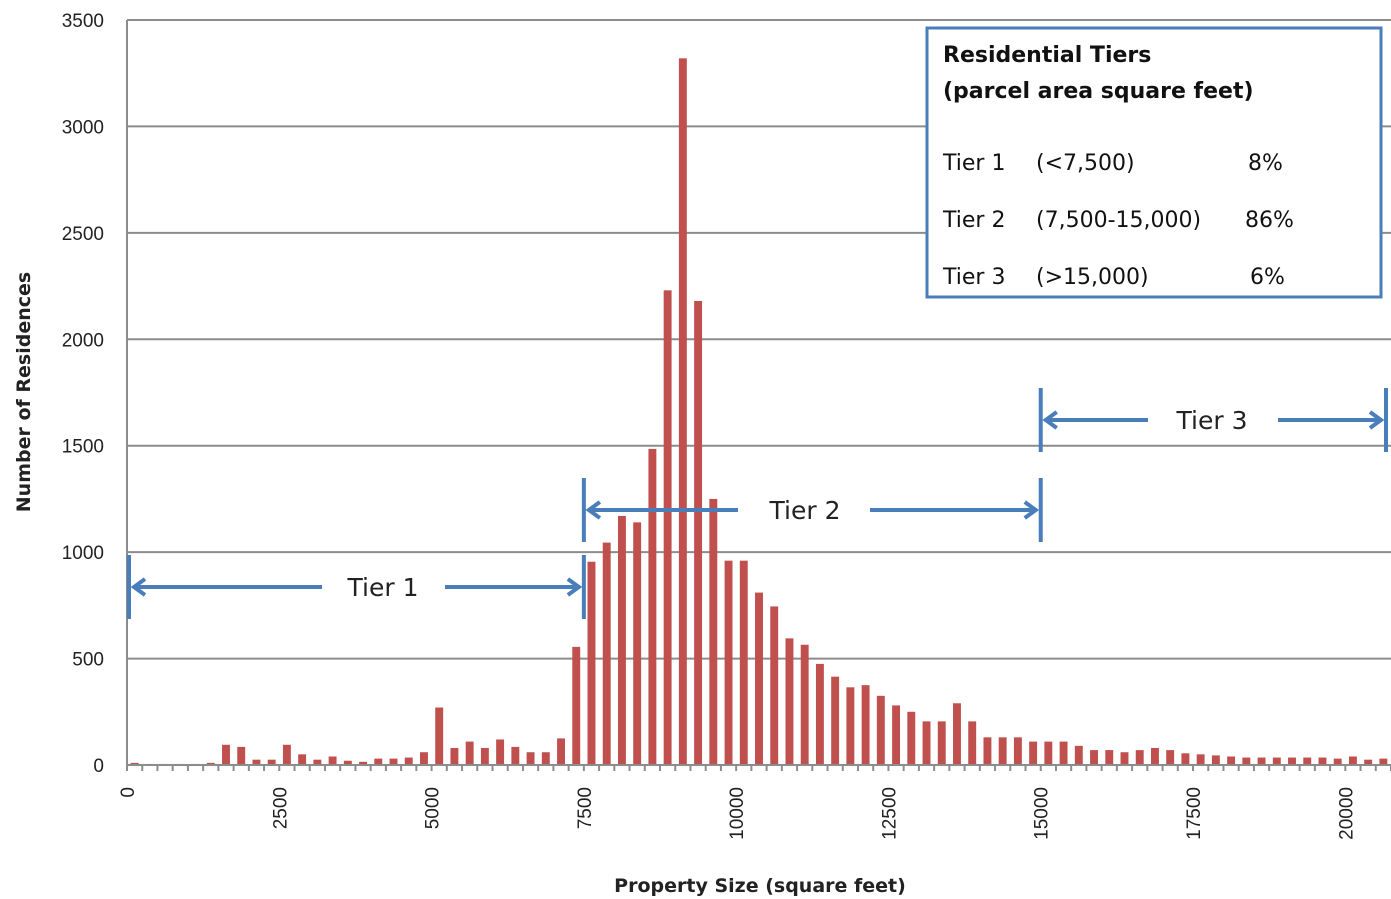 This screenshot has width=1391, height=899. I want to click on legend-title-line1: Residential Tiers, so click(1047, 55).